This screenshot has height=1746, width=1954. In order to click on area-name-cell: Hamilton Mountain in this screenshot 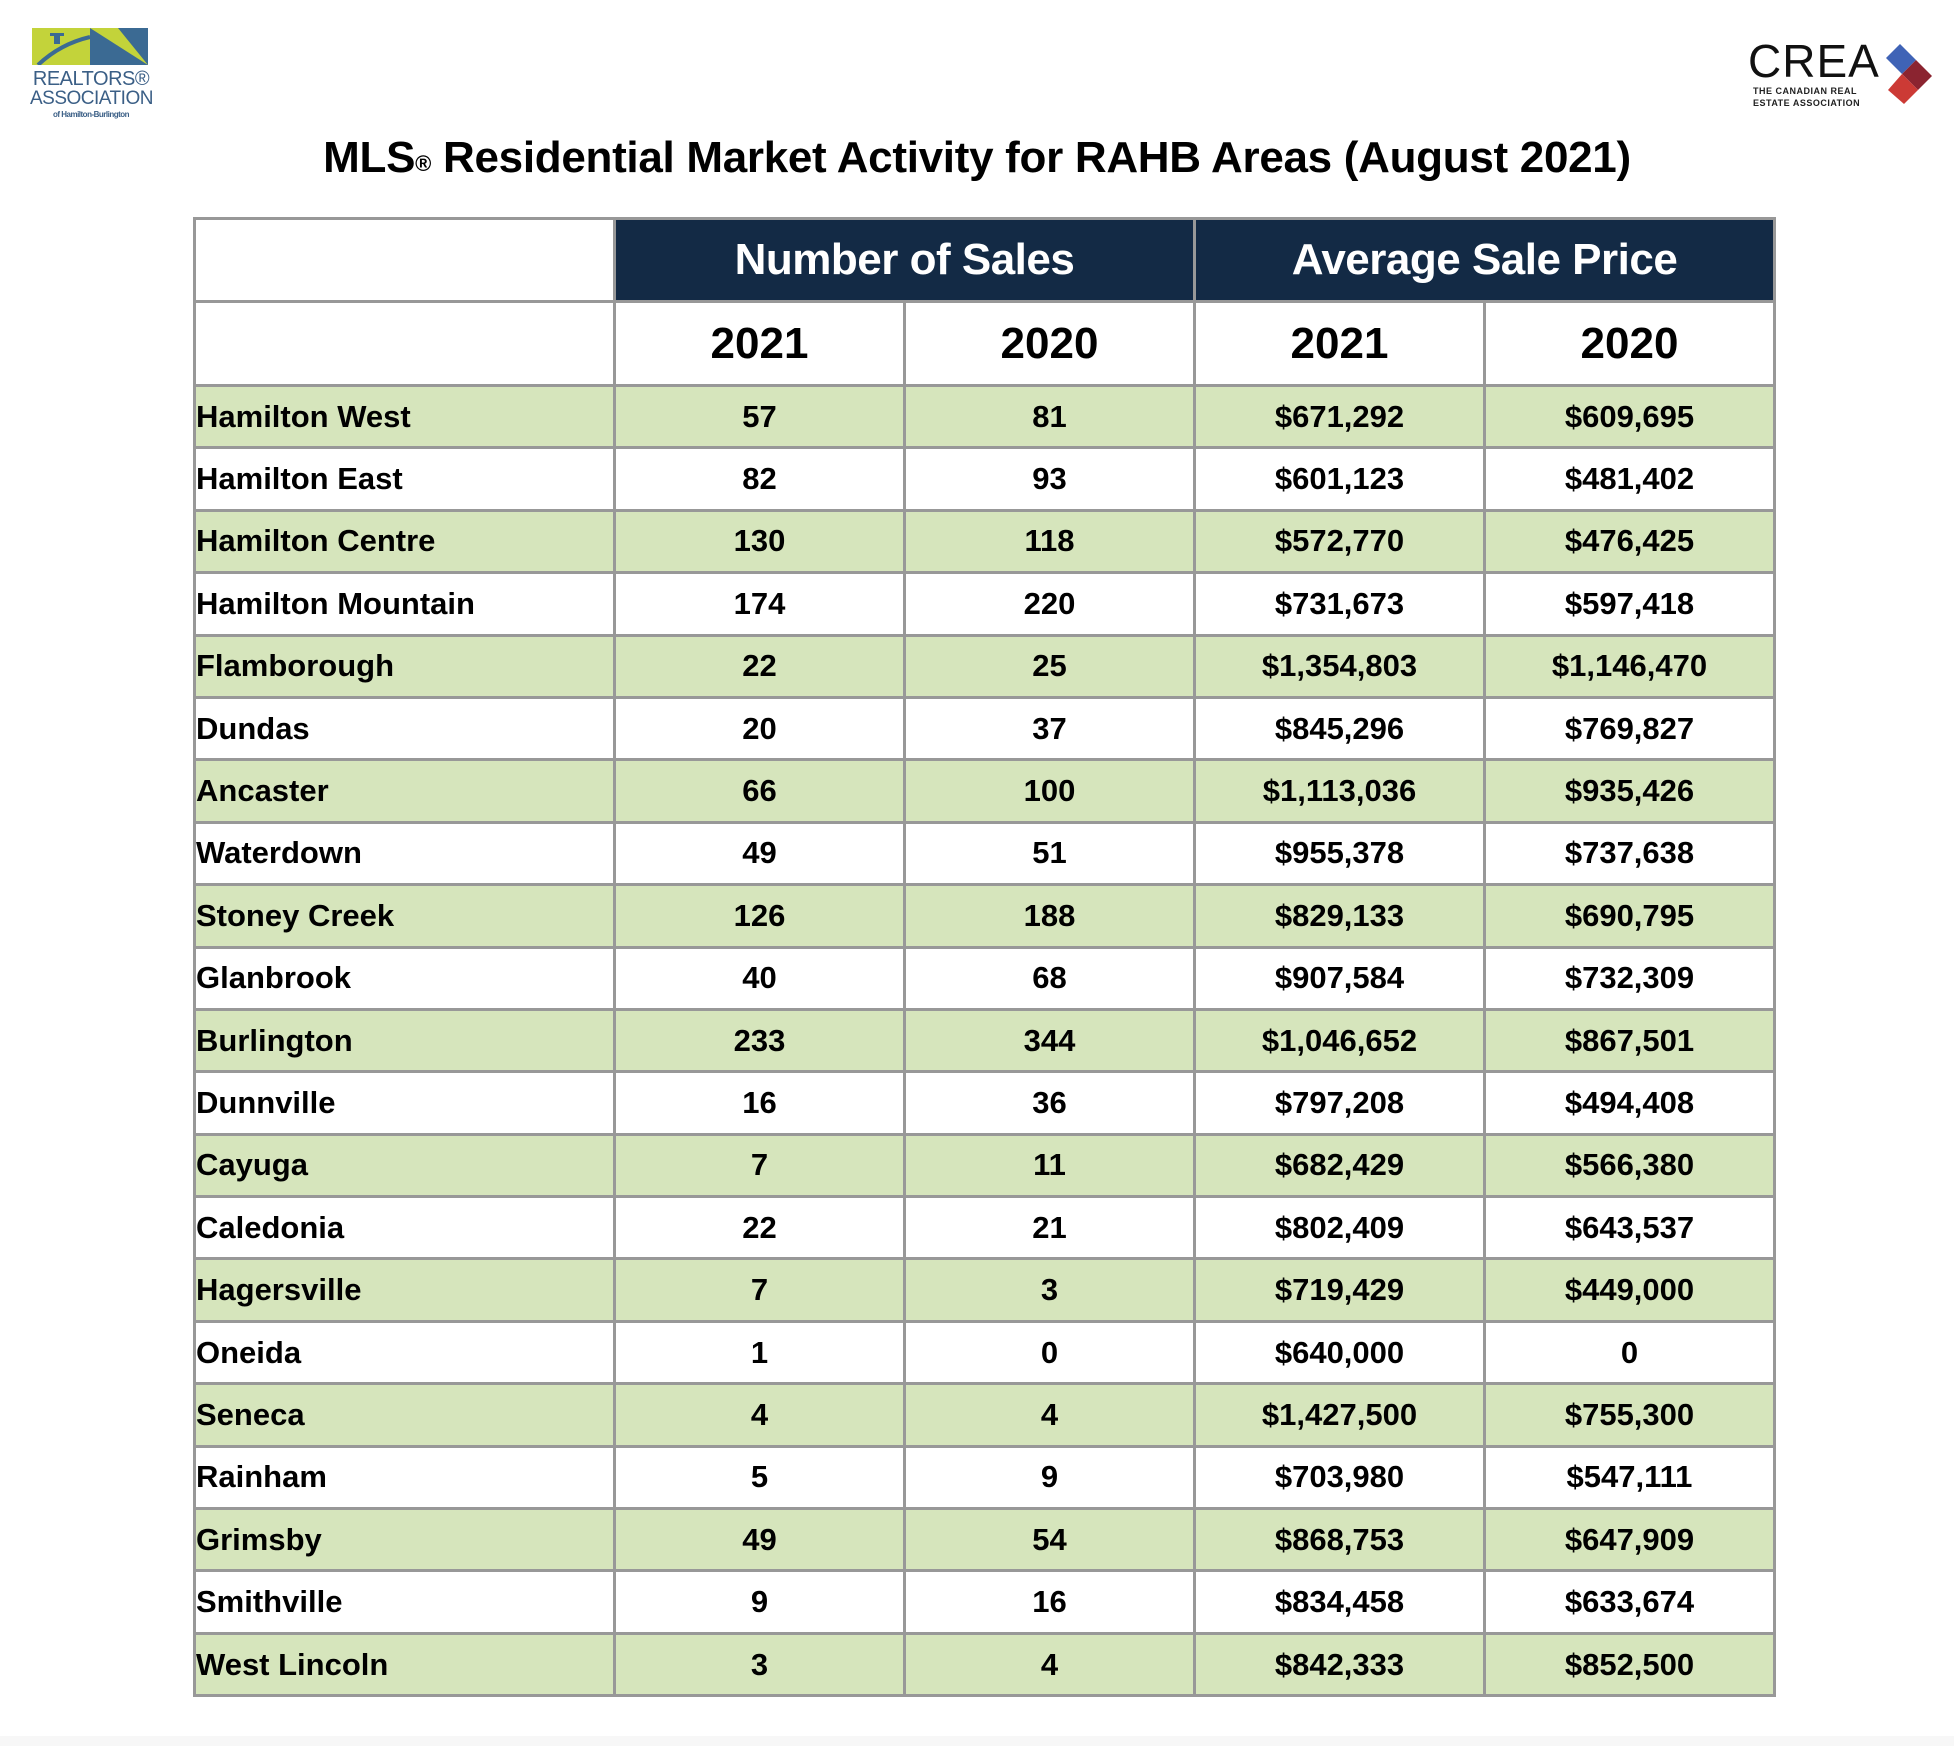, I will do `click(404, 604)`.